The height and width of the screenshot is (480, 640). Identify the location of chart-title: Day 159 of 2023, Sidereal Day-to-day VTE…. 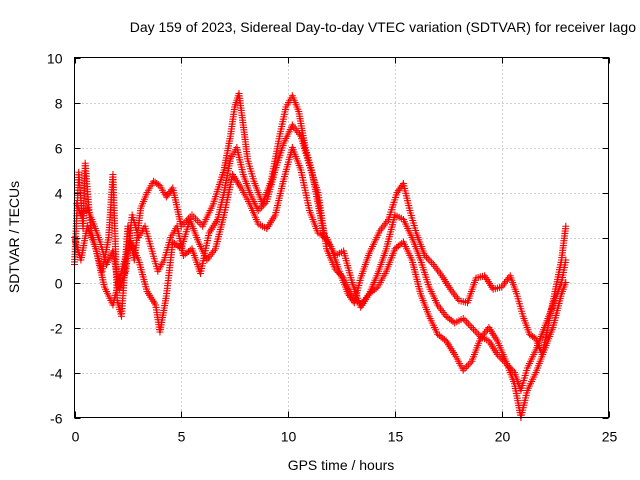
(383, 27).